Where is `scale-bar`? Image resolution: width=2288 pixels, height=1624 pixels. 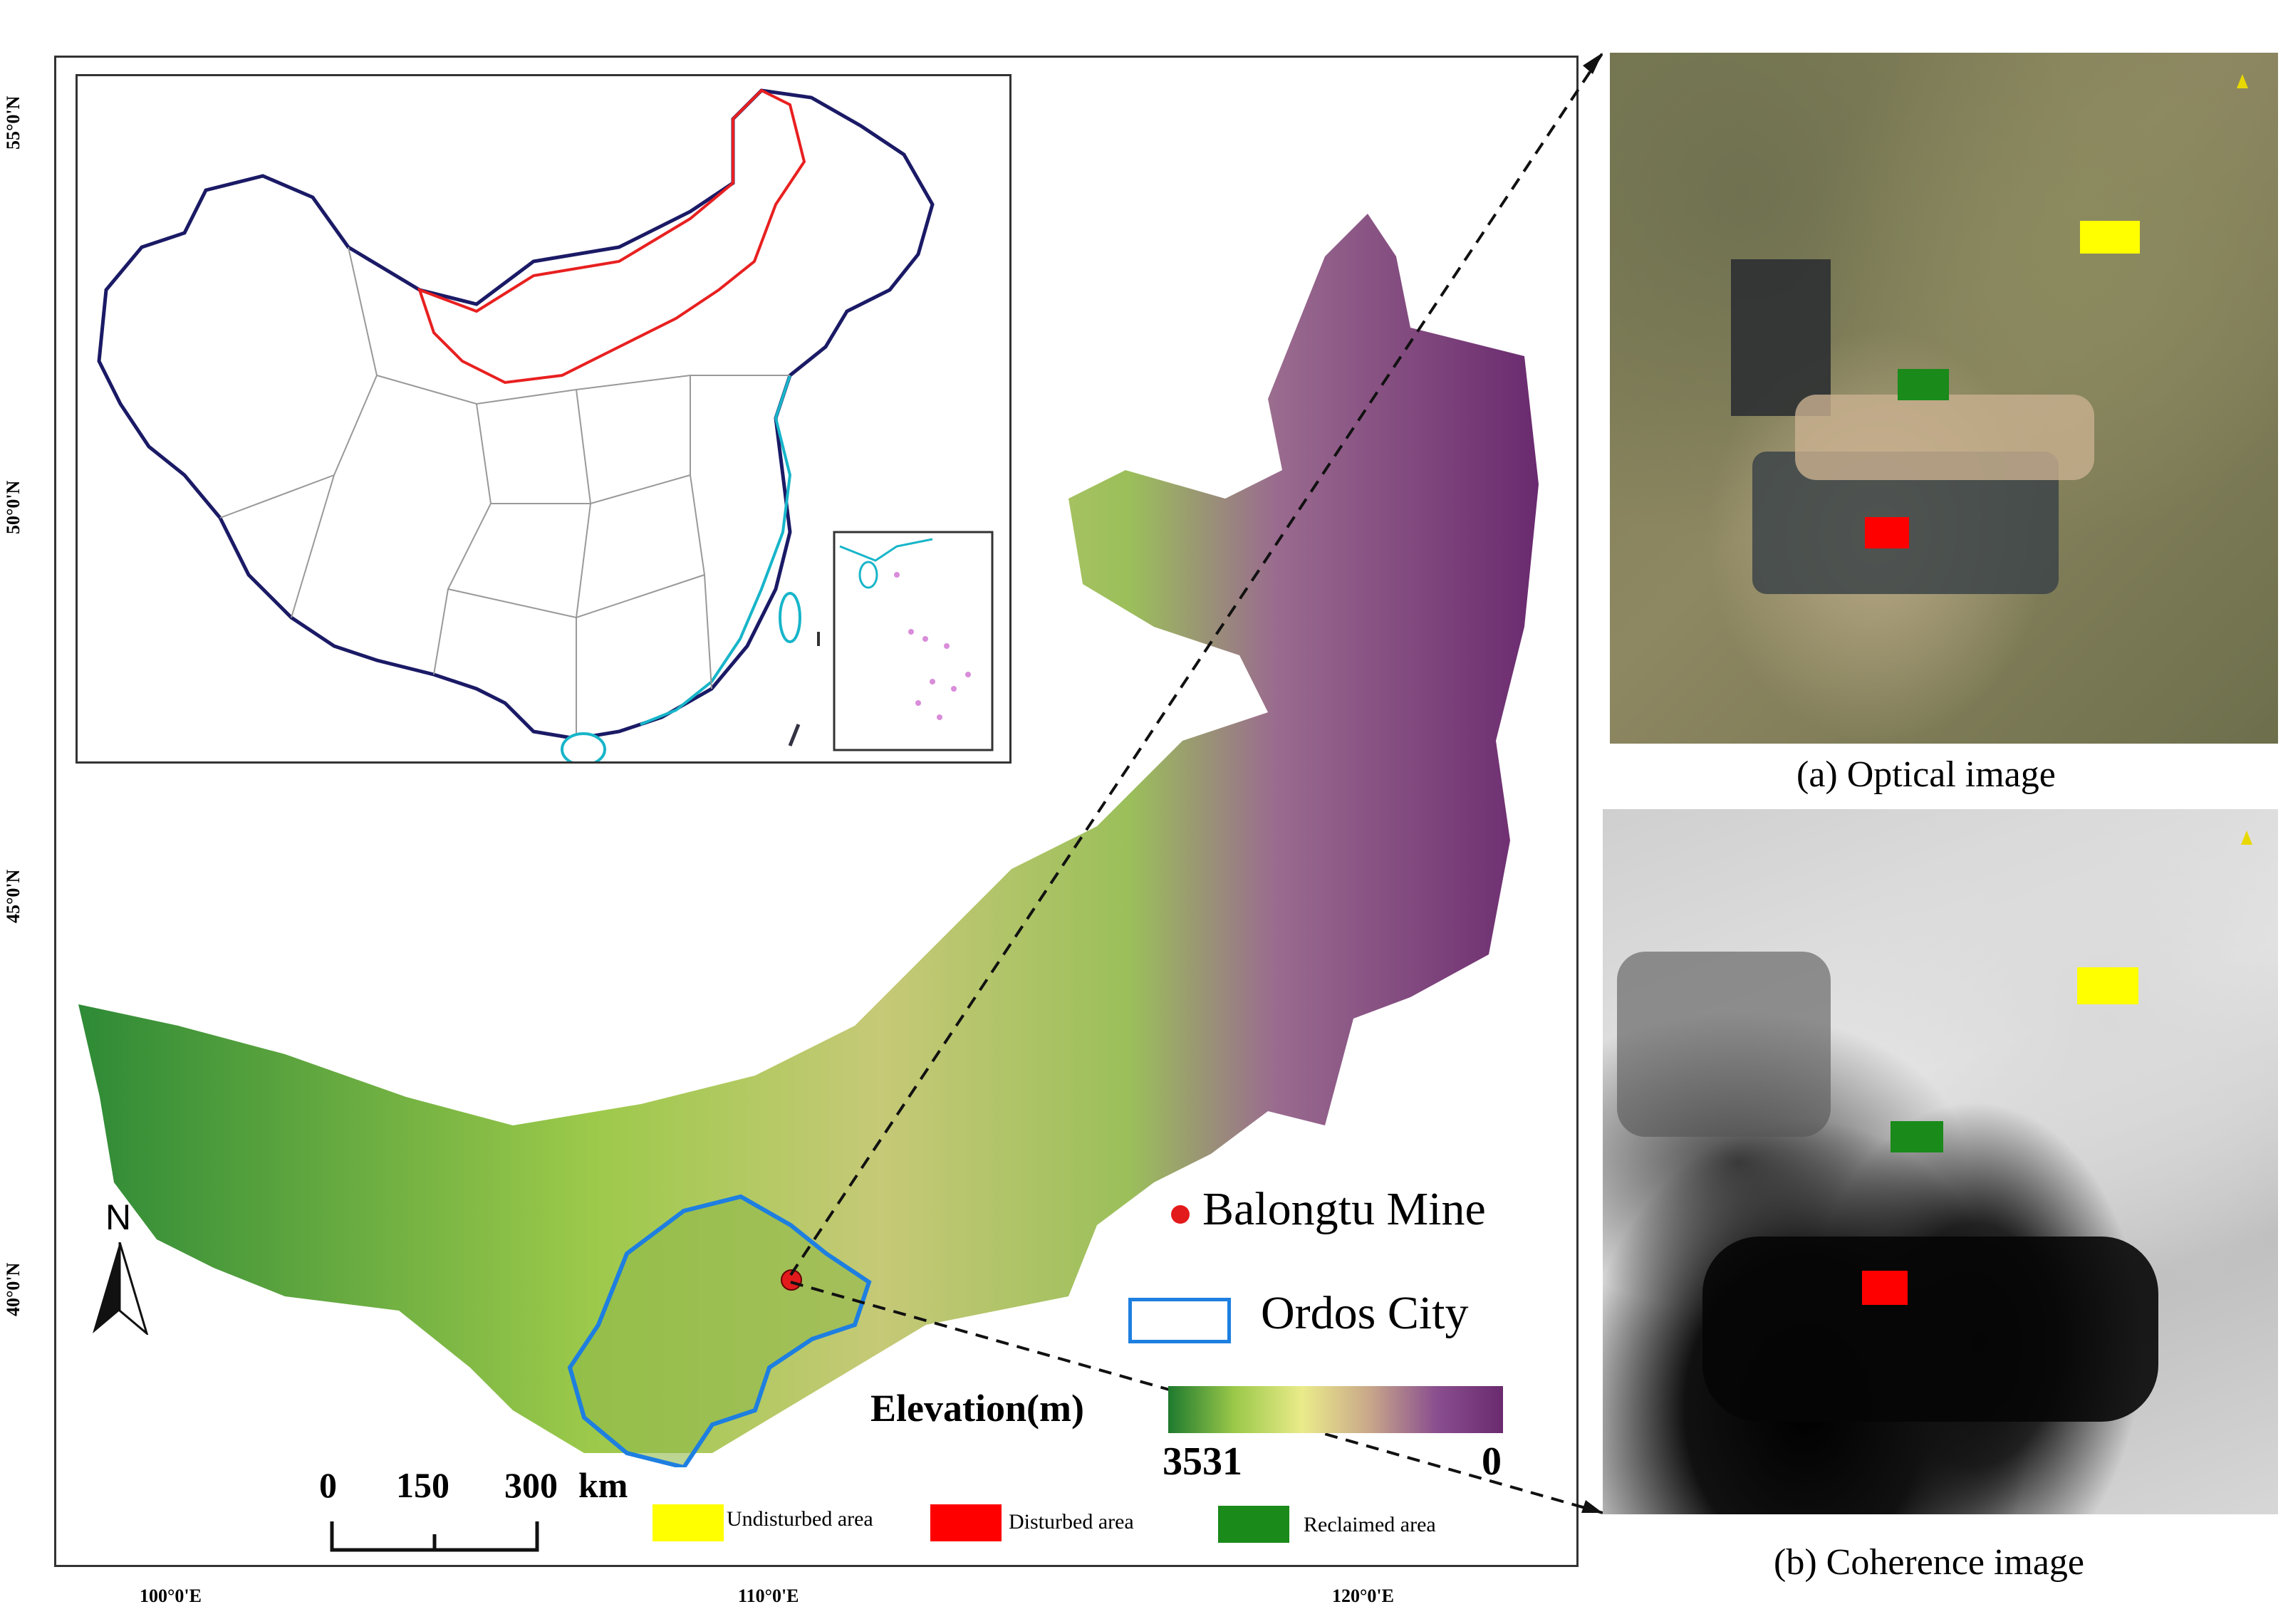
scale-bar is located at coordinates (434, 1536).